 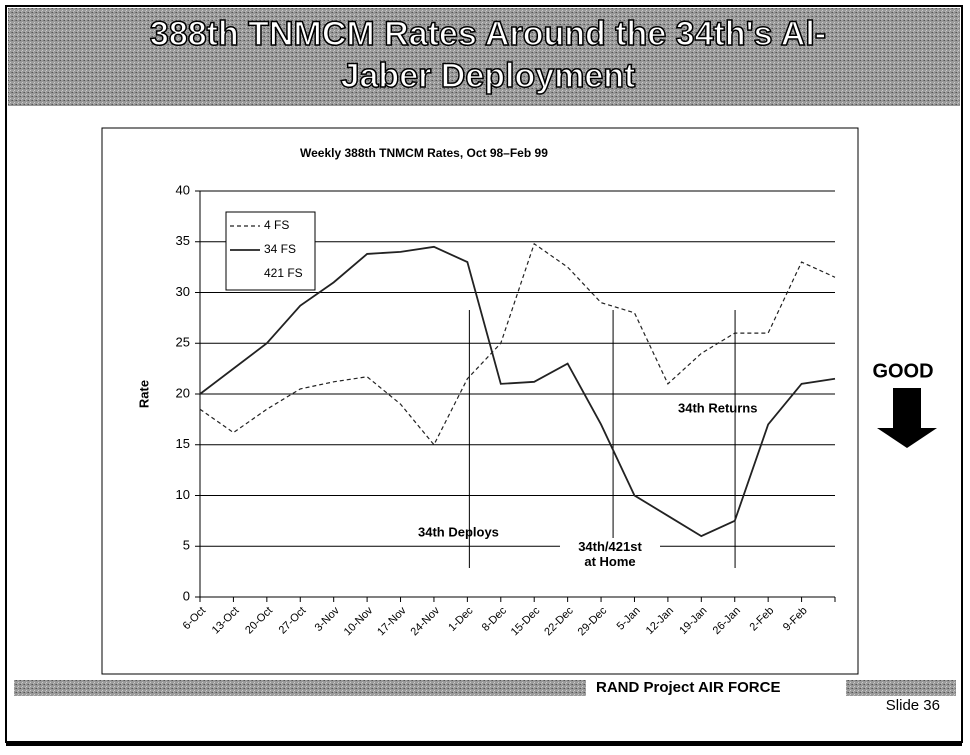 I want to click on y-tick-label: 20, so click(x=183, y=392).